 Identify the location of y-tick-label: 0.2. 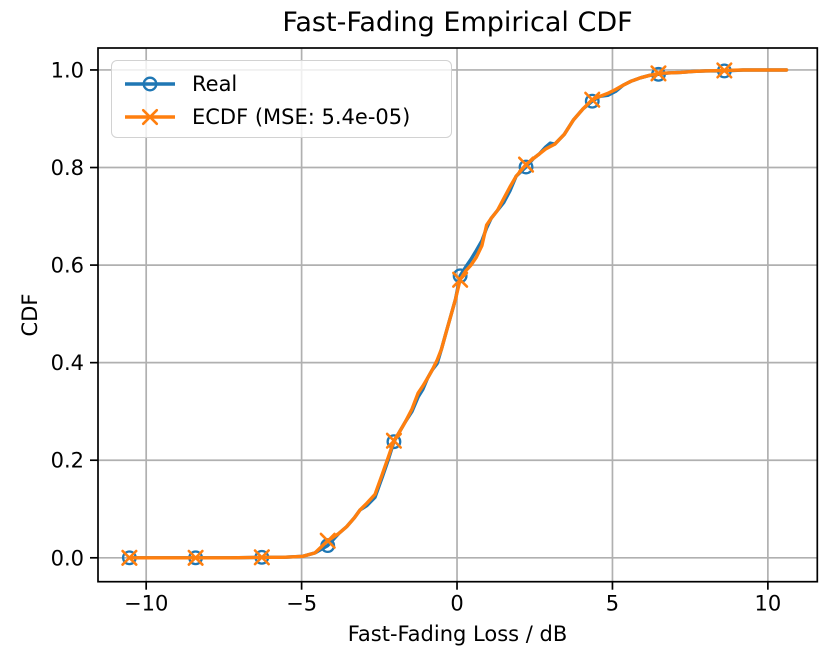
(67, 461).